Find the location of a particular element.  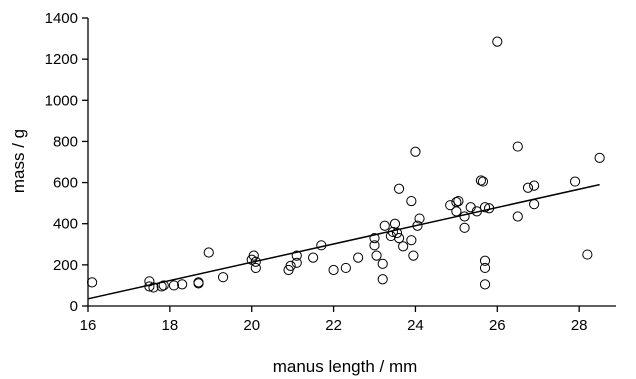

x-tick-label: 24 is located at coordinates (415, 325).